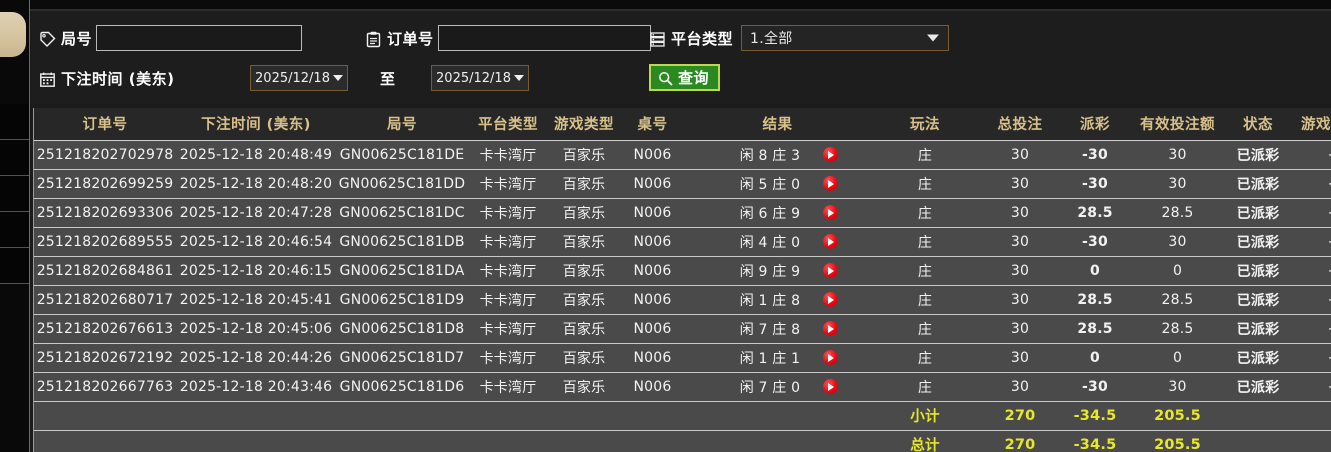  I want to click on search-button: 查询, so click(685, 77).